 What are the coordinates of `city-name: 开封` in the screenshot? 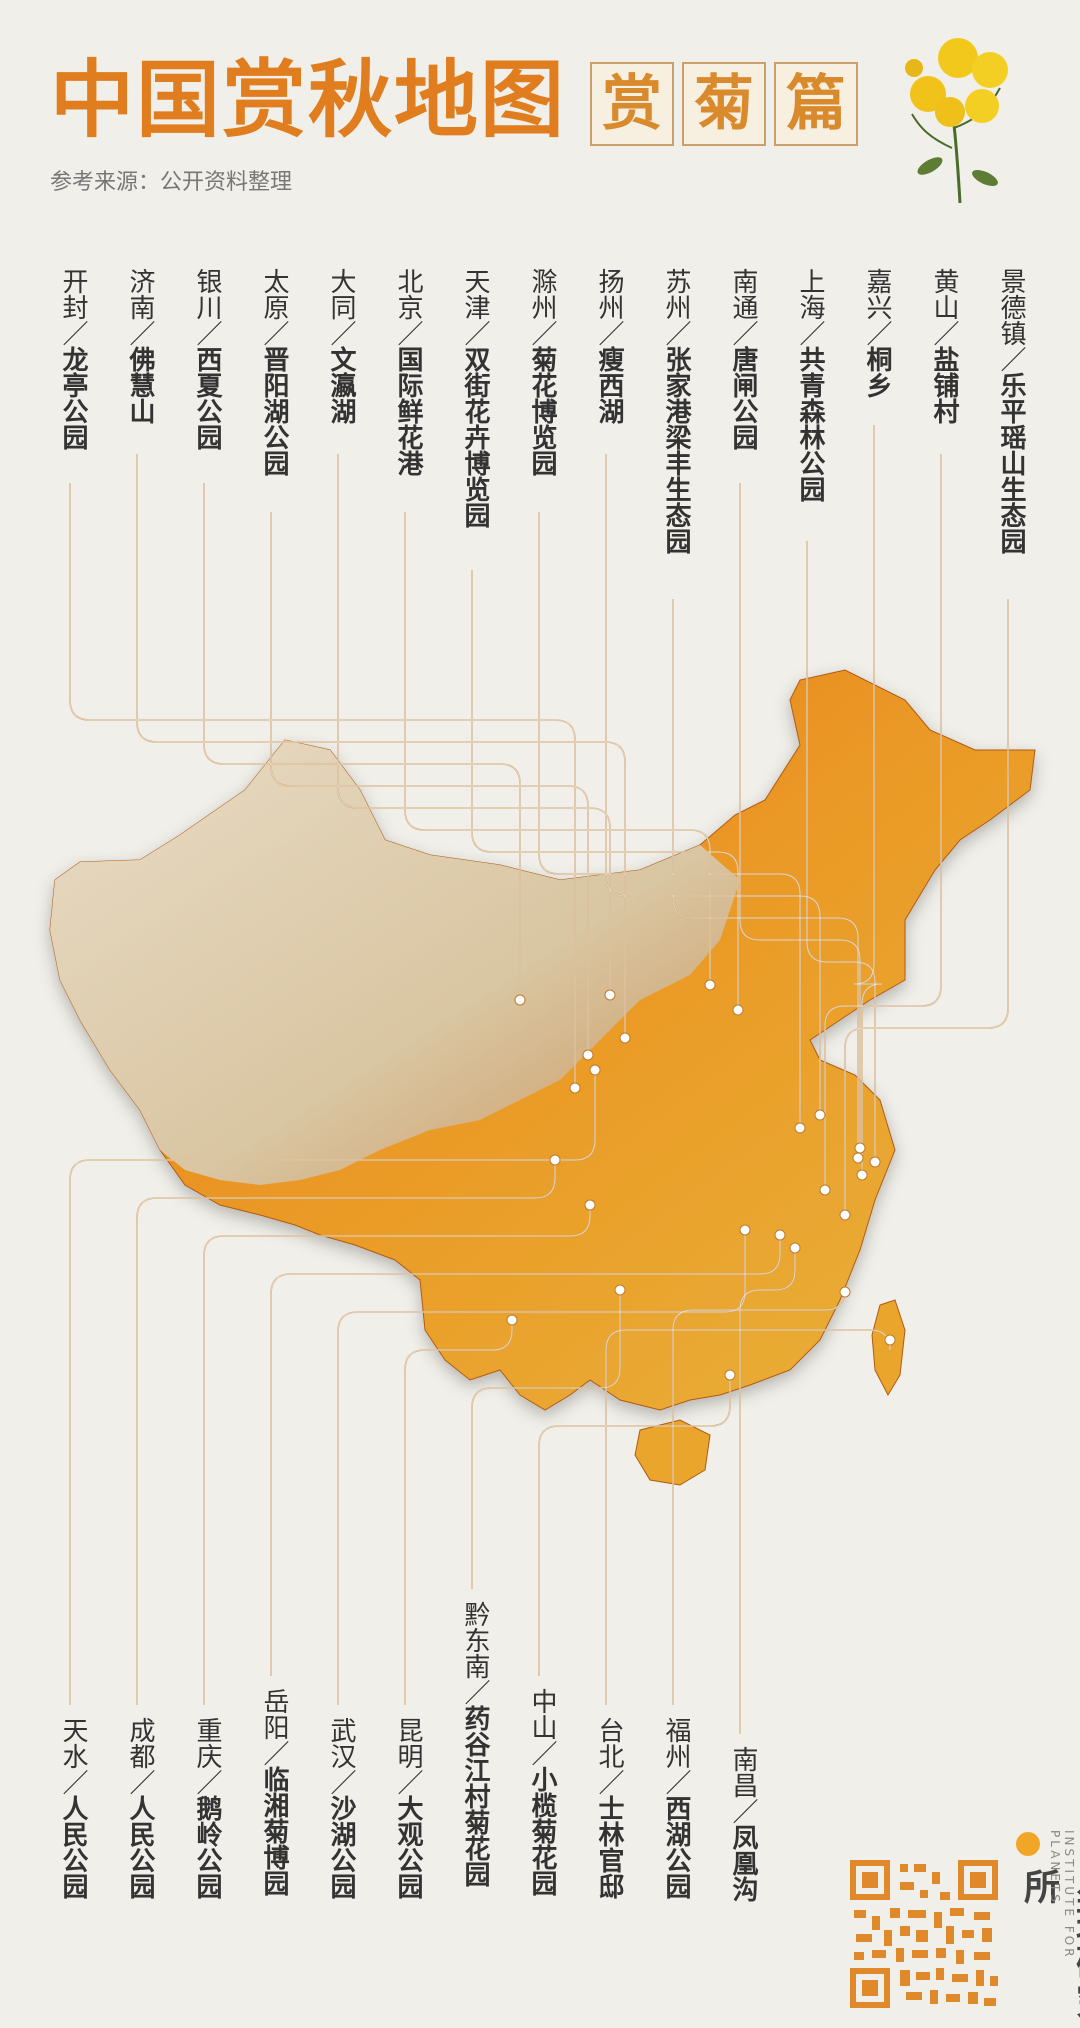 It's located at (73, 294).